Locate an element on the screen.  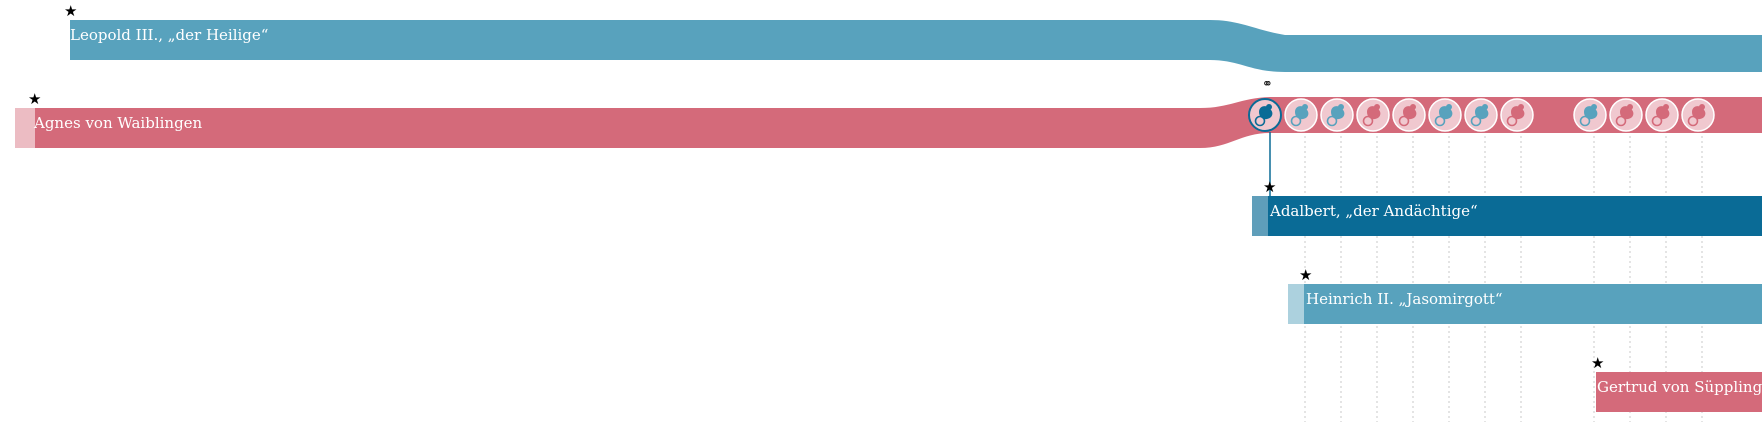
person-name-heinrich: Heinrich II. „Jasomirgott“ is located at coordinates (1404, 299).